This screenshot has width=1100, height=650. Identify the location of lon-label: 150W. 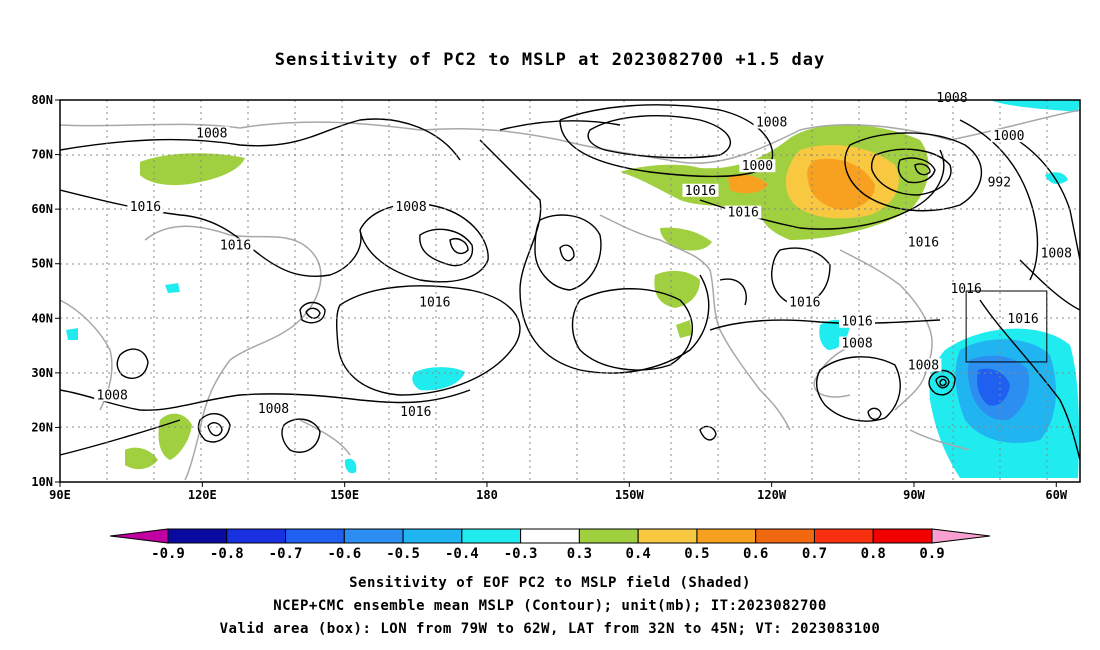
(630, 495).